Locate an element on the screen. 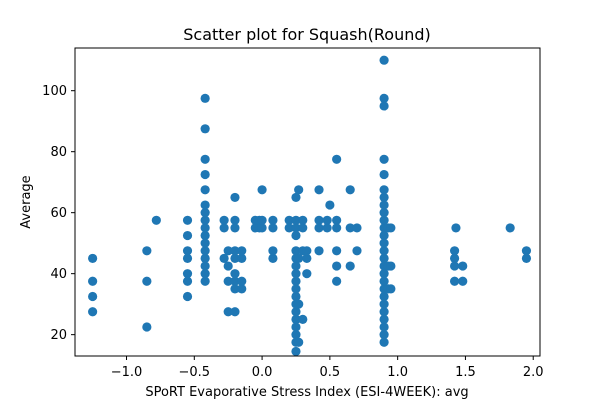 This screenshot has width=600, height=400. x-tick-label: 0.0 is located at coordinates (262, 372).